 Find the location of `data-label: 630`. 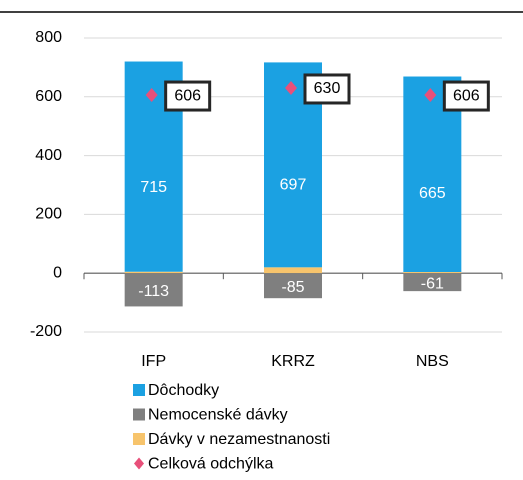

data-label: 630 is located at coordinates (327, 88).